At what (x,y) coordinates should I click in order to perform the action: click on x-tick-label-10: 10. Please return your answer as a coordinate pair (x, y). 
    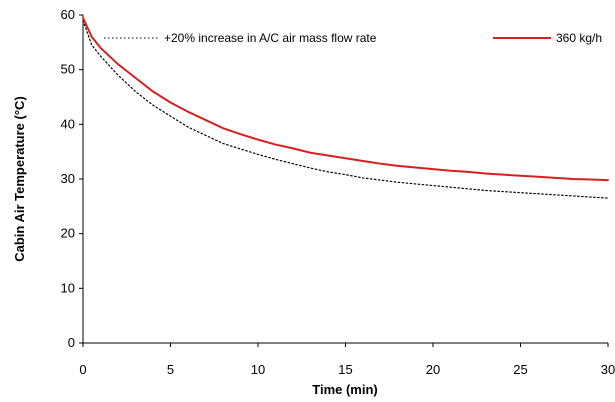
    Looking at the image, I should click on (258, 369).